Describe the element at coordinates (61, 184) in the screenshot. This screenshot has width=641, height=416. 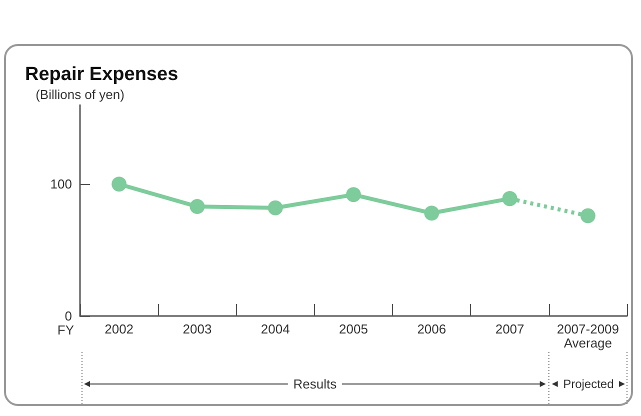
I see `y-tick-label: 100` at that location.